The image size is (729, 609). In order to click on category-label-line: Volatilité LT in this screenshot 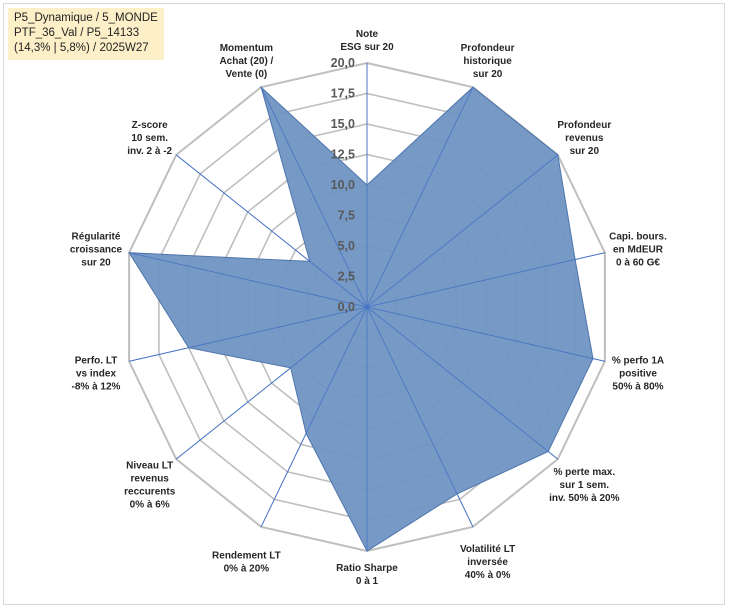, I will do `click(487, 549)`.